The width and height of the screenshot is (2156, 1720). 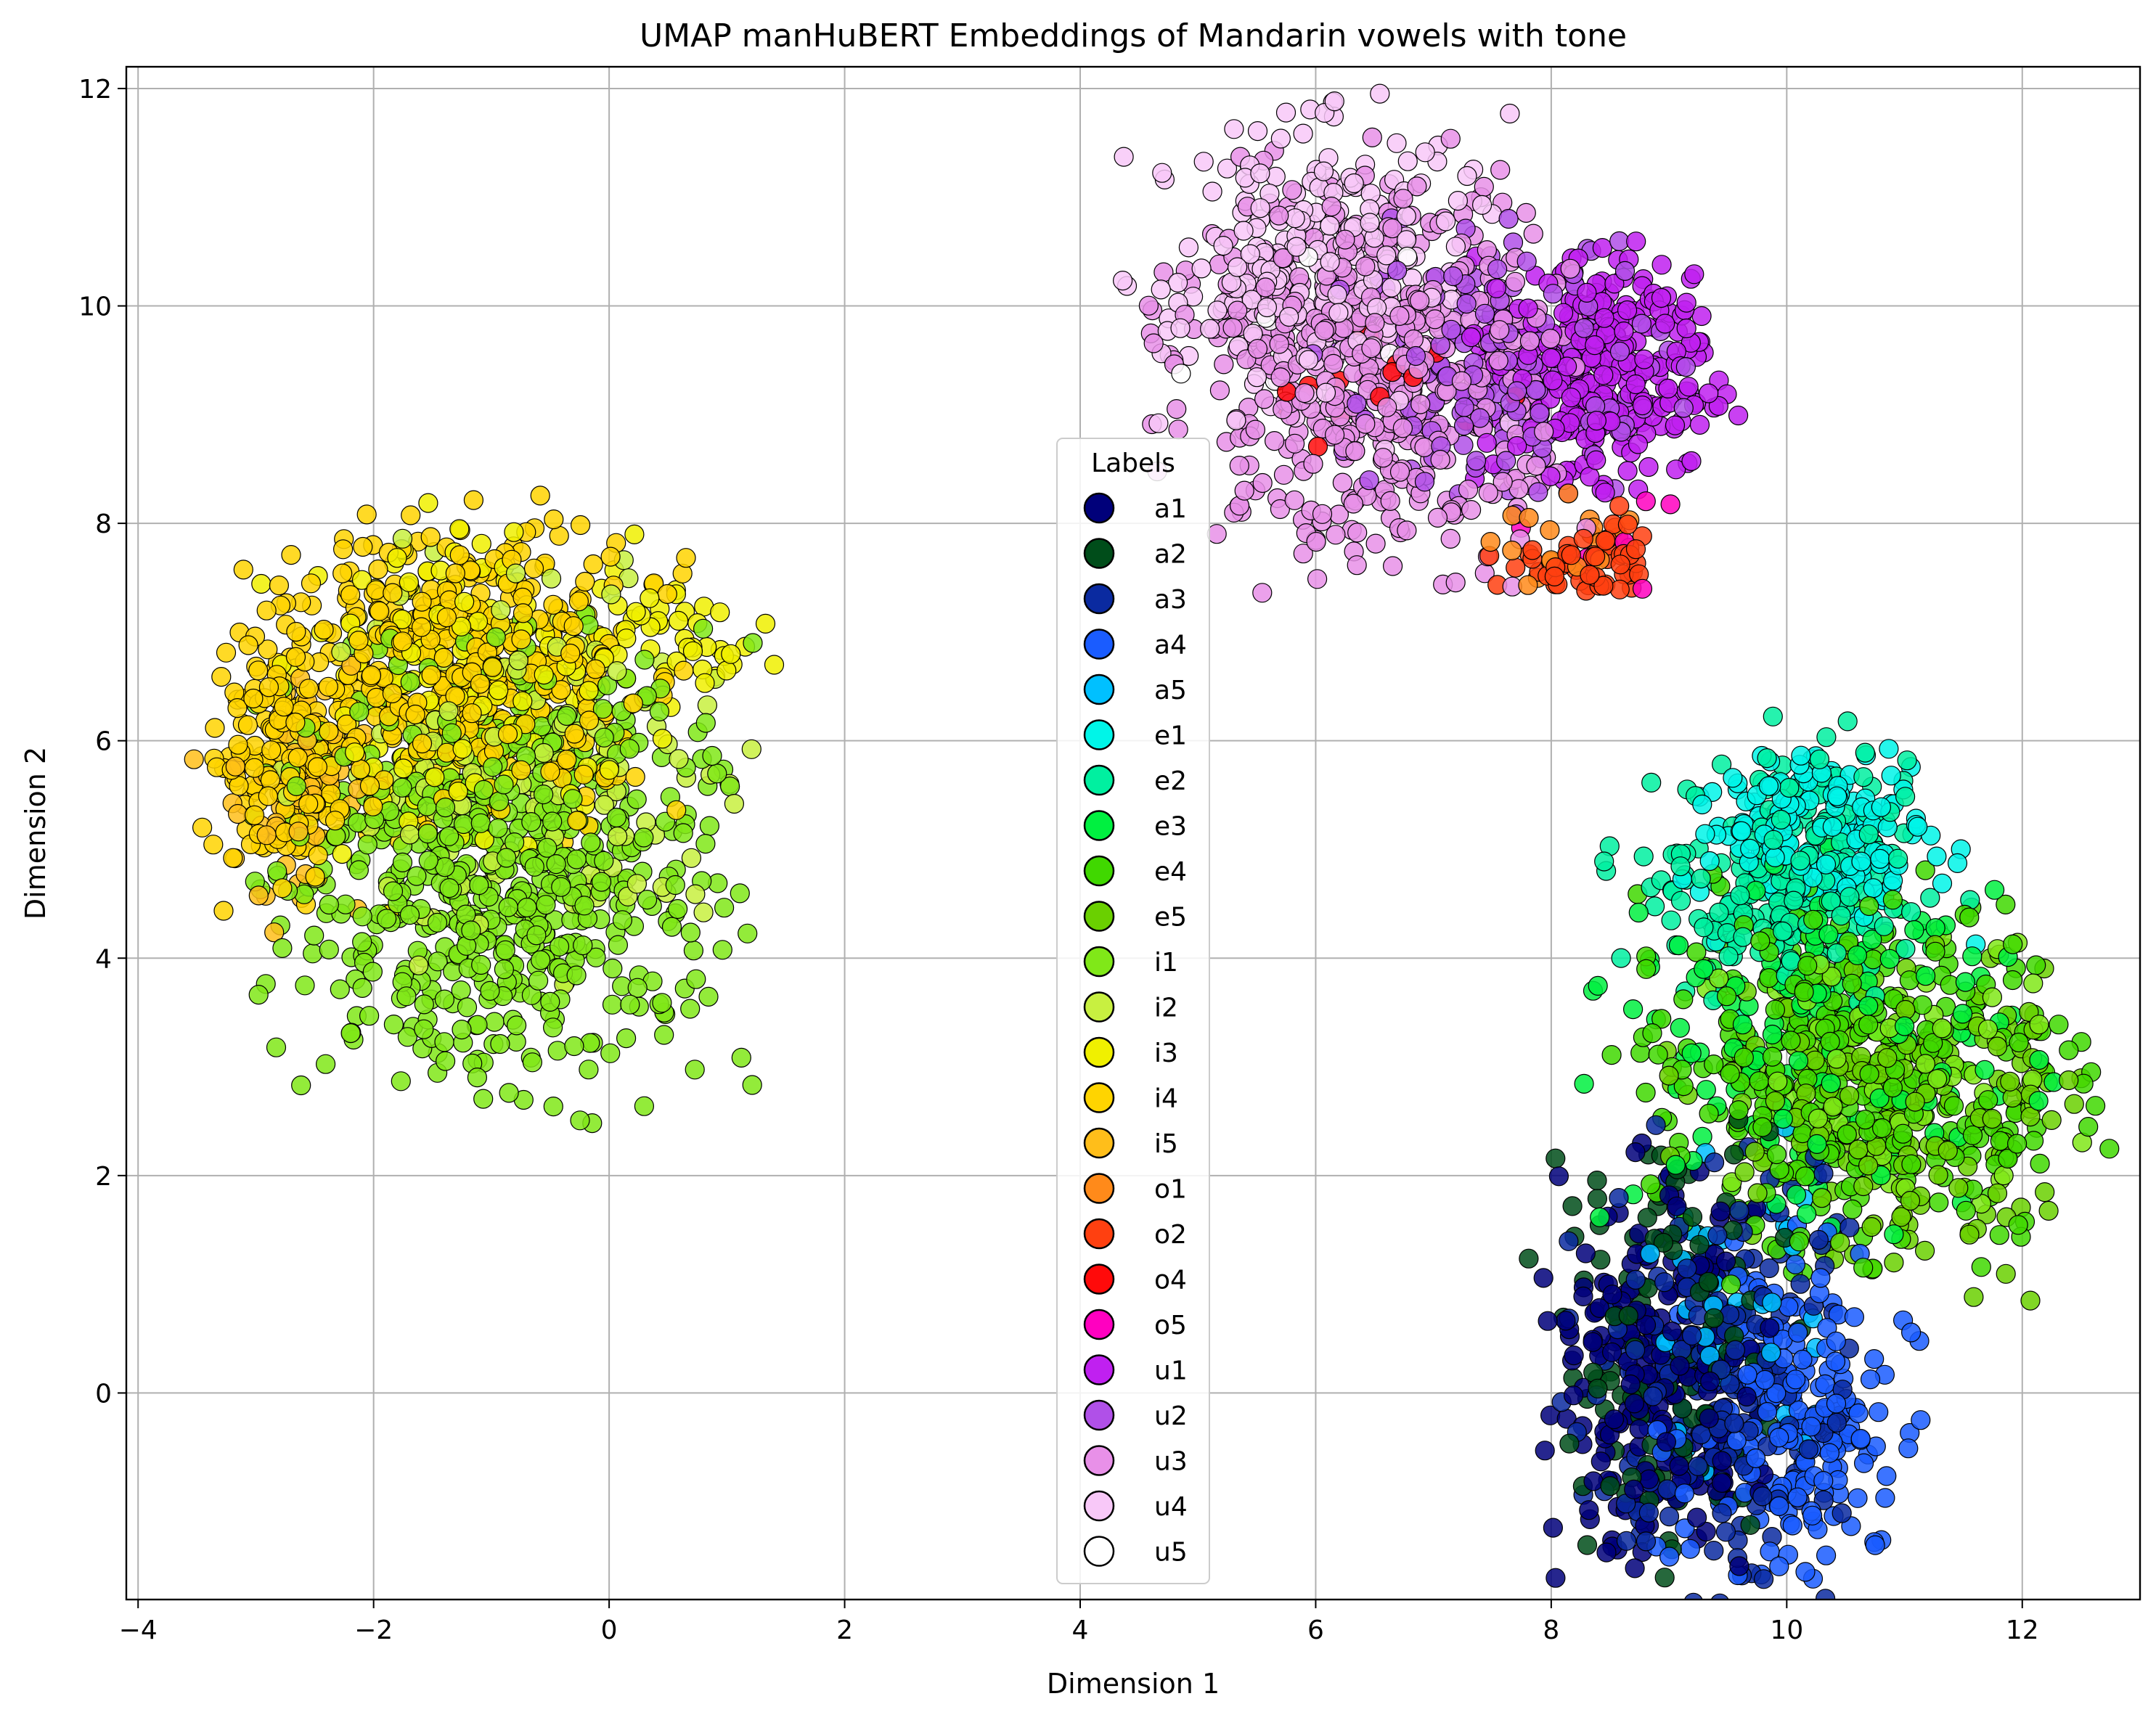 What do you see at coordinates (1772, 1302) in the screenshot?
I see `point-a5` at bounding box center [1772, 1302].